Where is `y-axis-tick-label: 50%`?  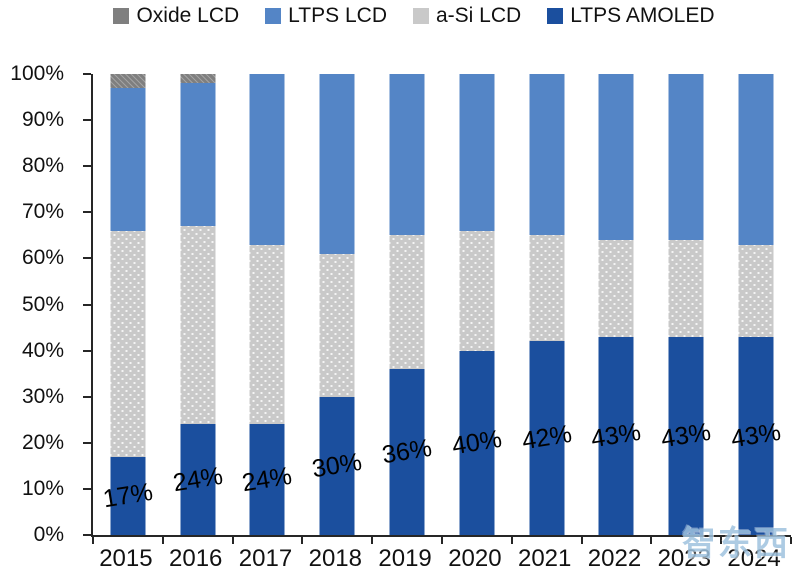 y-axis-tick-label: 50% is located at coordinates (42, 304).